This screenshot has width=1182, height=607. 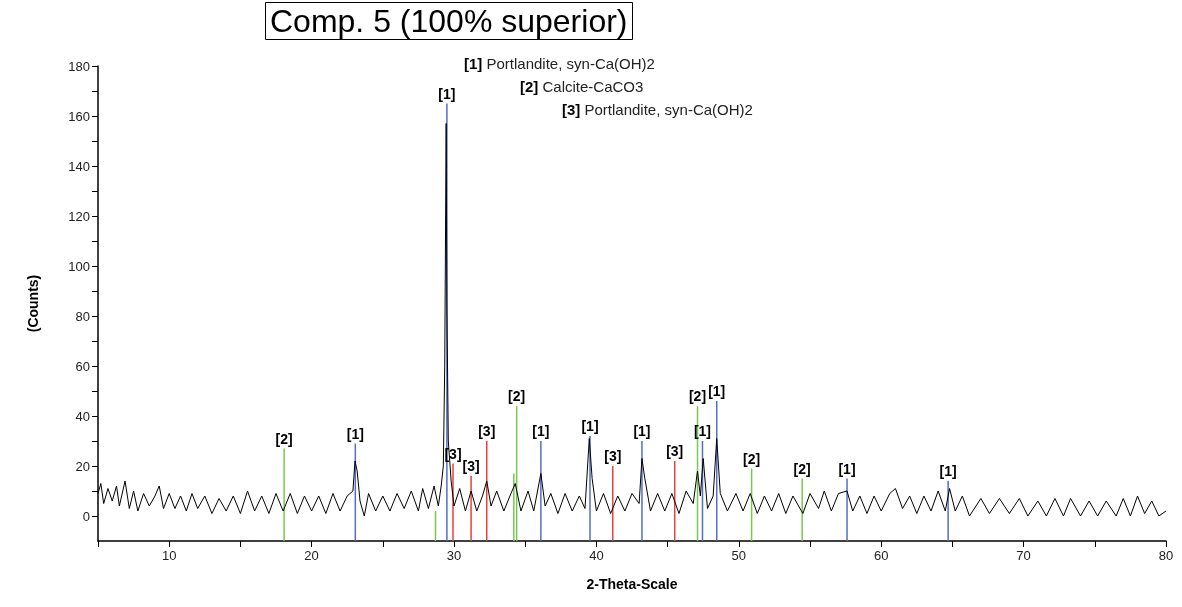 I want to click on y-tick-label: 80, so click(x=82, y=316).